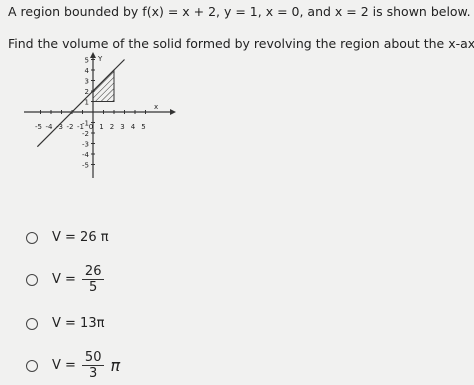 The height and width of the screenshot is (385, 474). What do you see at coordinates (87, 92) in the screenshot?
I see `y-tick-label: 2` at bounding box center [87, 92].